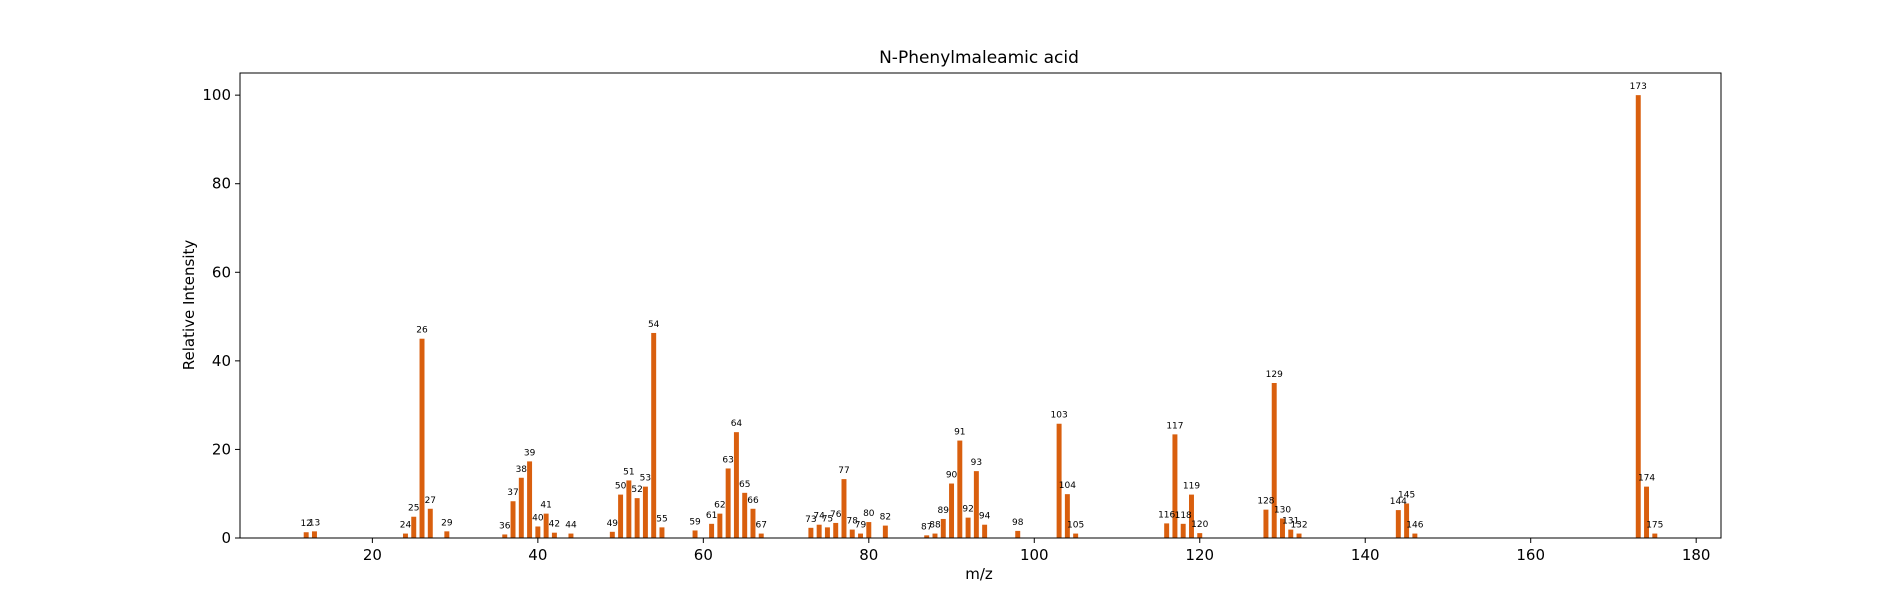 The width and height of the screenshot is (1900, 600). Describe the element at coordinates (1199, 555) in the screenshot. I see `x-tick-label-120: 120` at that location.